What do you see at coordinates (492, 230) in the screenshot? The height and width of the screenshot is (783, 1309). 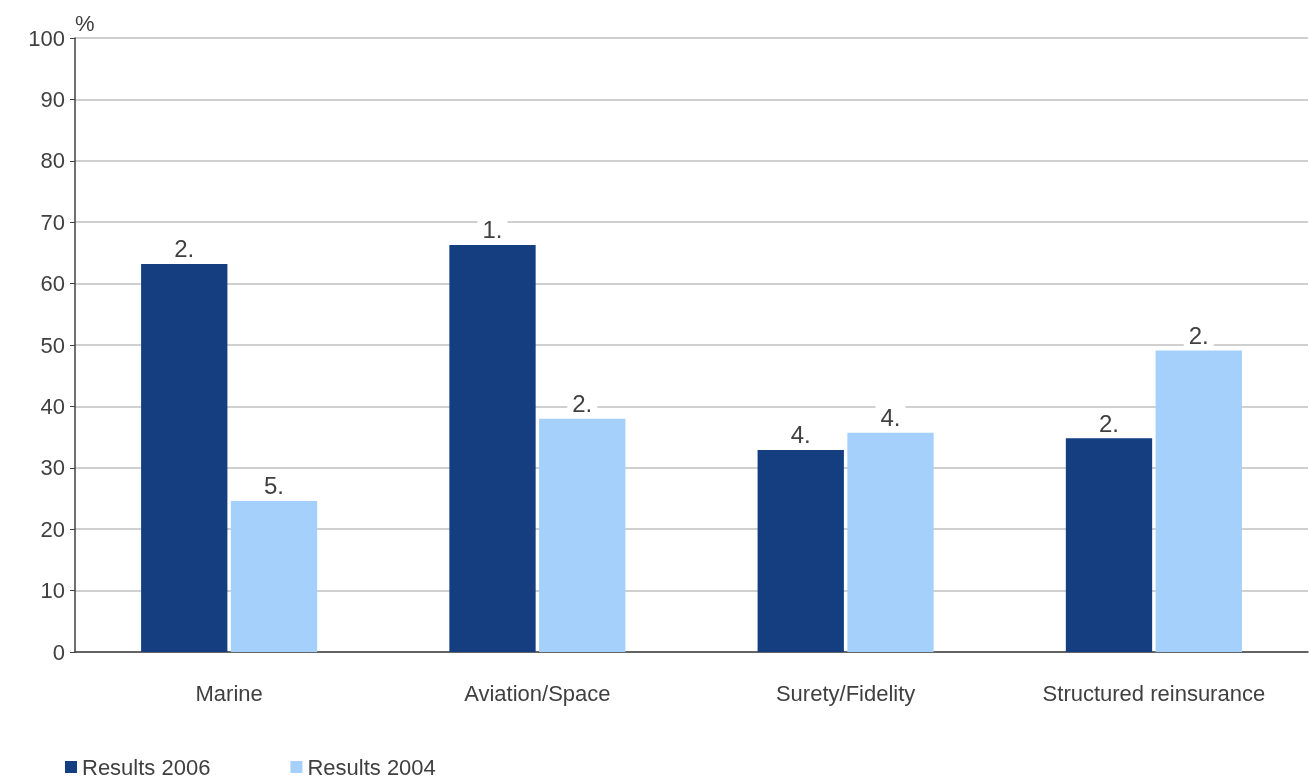 I see `annotation: 1.` at bounding box center [492, 230].